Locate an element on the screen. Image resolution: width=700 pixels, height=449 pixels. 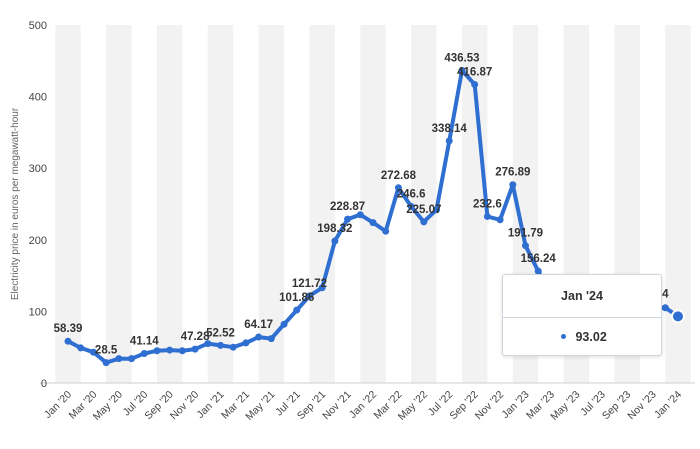
data-label: 41.14 is located at coordinates (144, 342).